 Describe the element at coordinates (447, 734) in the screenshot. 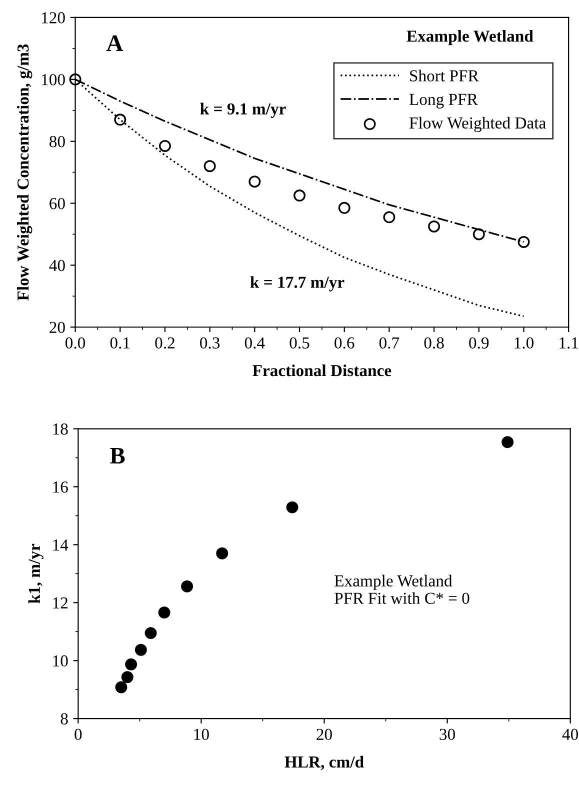

I see `x-tick-label: 30` at that location.